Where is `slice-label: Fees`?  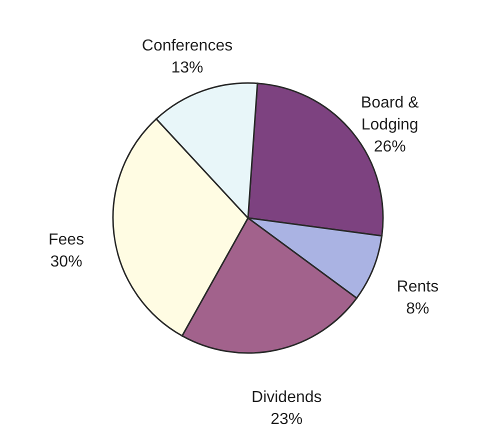 slice-label: Fees is located at coordinates (66, 240).